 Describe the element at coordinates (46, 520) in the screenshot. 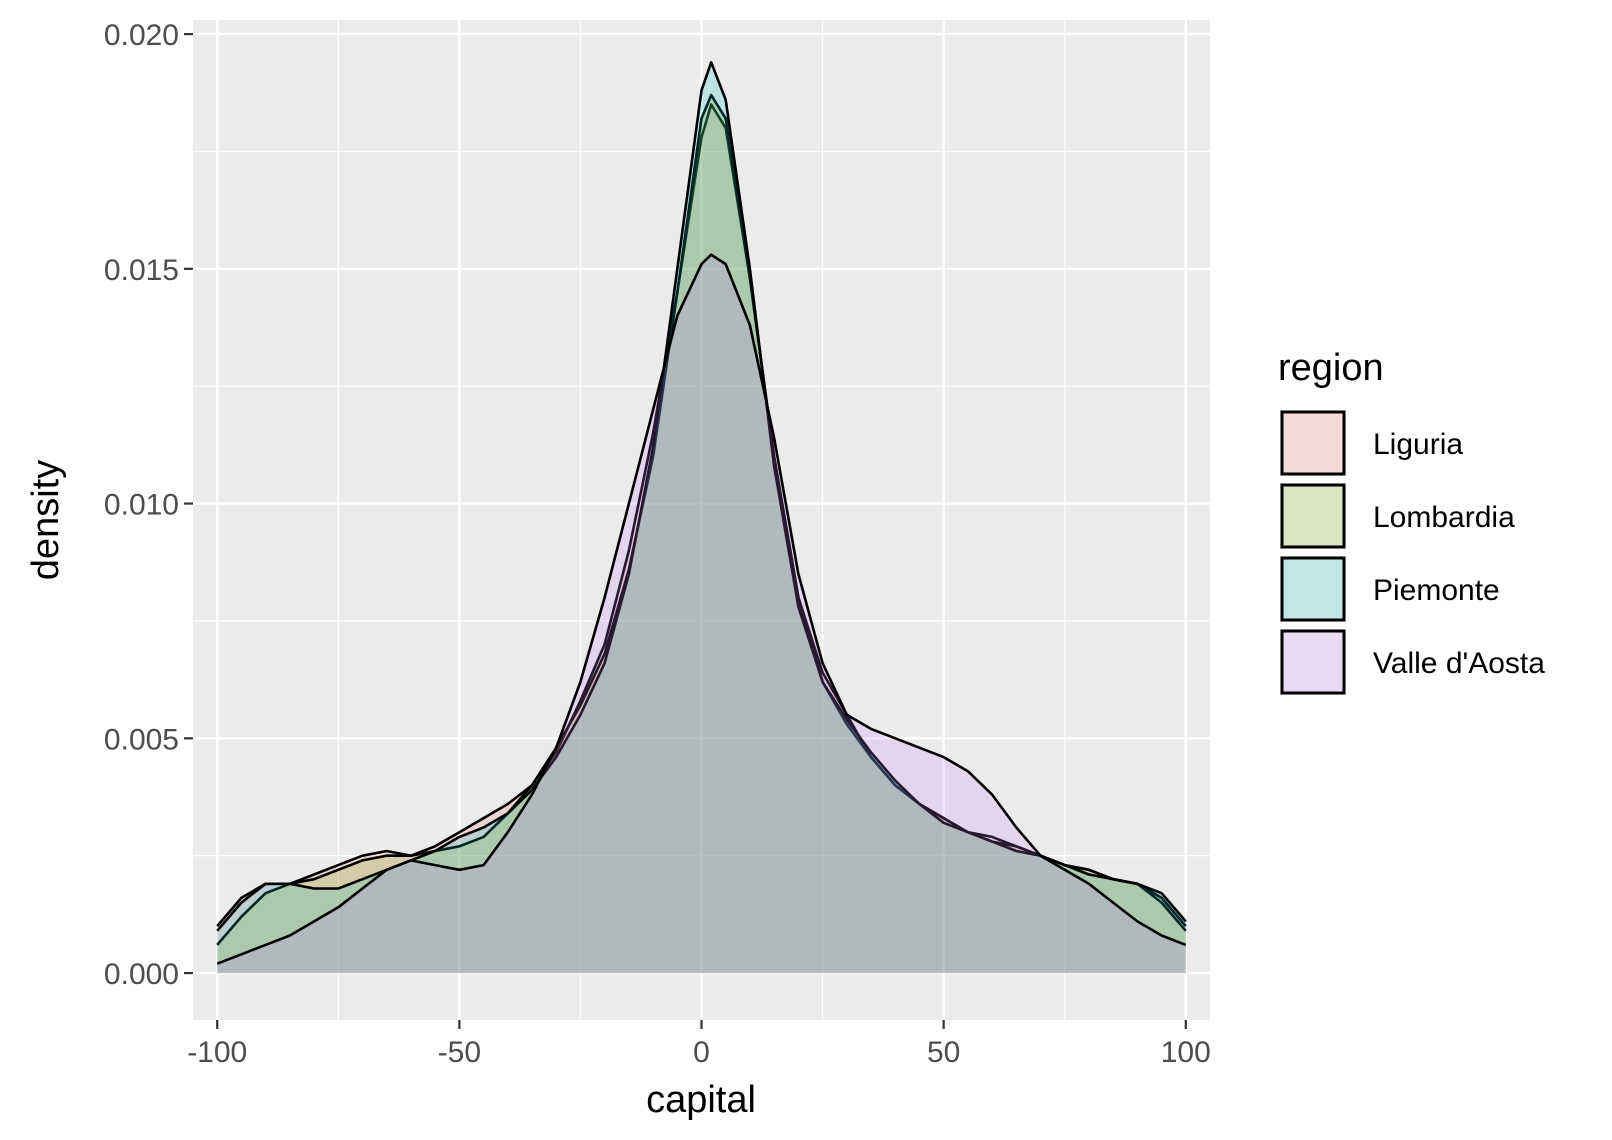

I see `y-axis-title: density` at that location.